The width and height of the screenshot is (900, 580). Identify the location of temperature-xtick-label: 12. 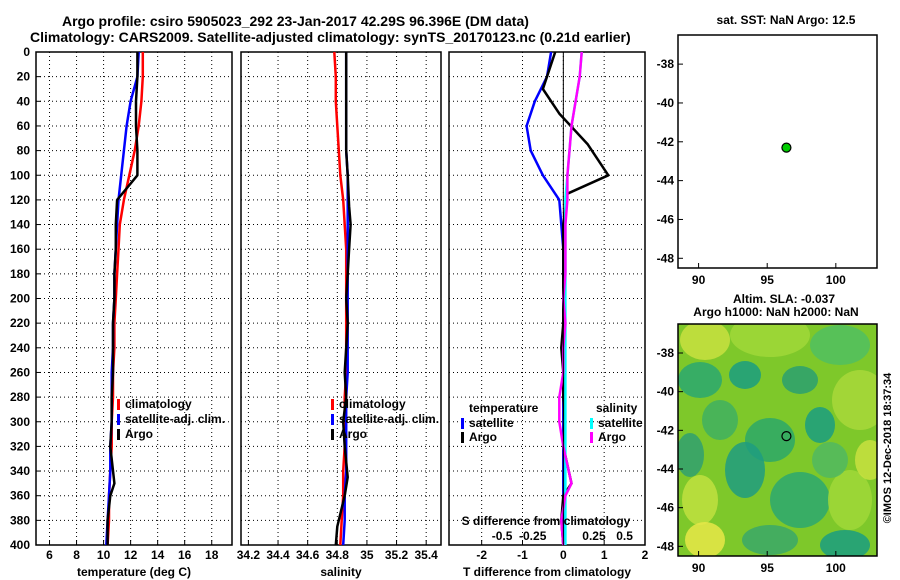
(131, 555).